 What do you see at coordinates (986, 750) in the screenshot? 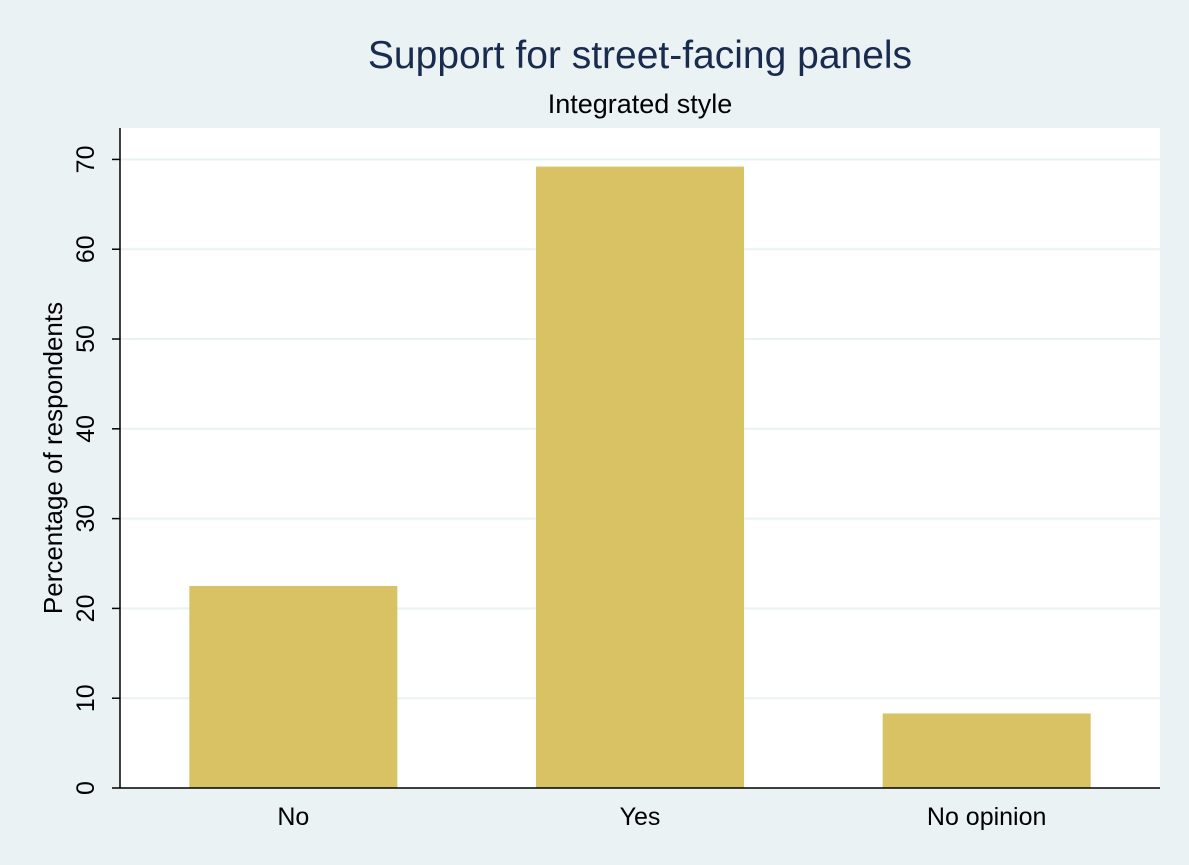
I see `bar-no-opinion` at bounding box center [986, 750].